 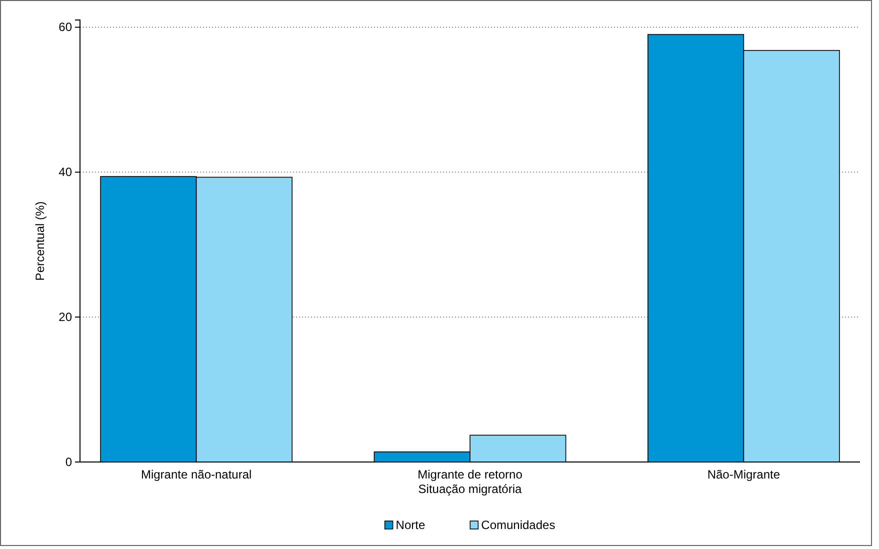 I want to click on x-tick-label: Não-Migrante, so click(x=743, y=475).